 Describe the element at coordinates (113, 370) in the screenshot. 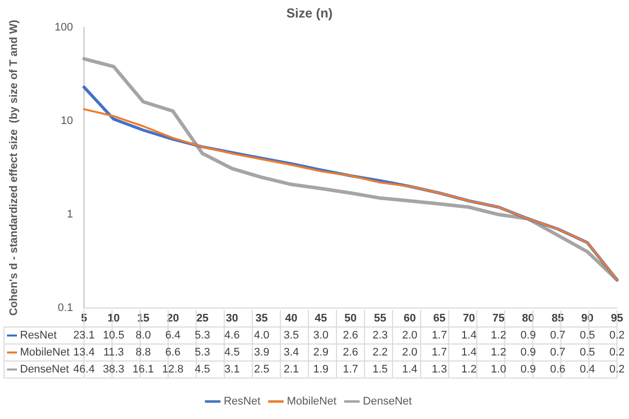

I see `data-label: 38.3` at that location.